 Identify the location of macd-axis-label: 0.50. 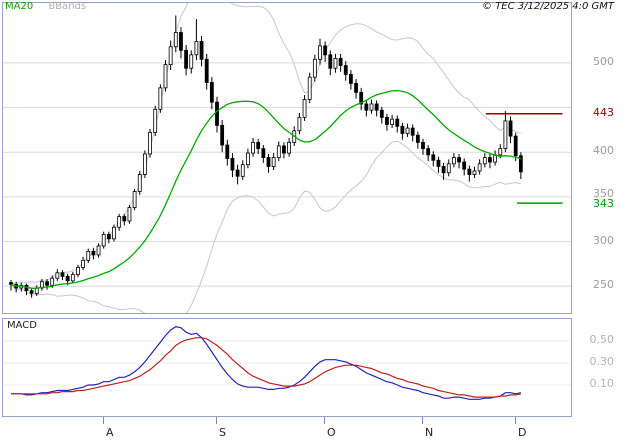
(602, 339).